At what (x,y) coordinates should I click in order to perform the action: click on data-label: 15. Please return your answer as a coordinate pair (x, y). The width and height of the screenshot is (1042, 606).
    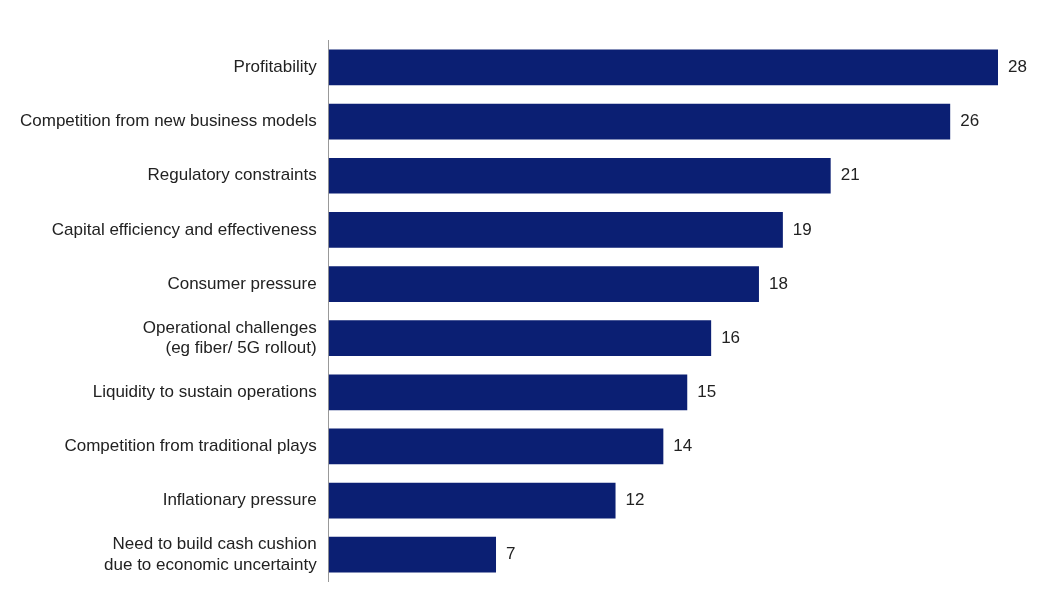
    Looking at the image, I should click on (707, 391).